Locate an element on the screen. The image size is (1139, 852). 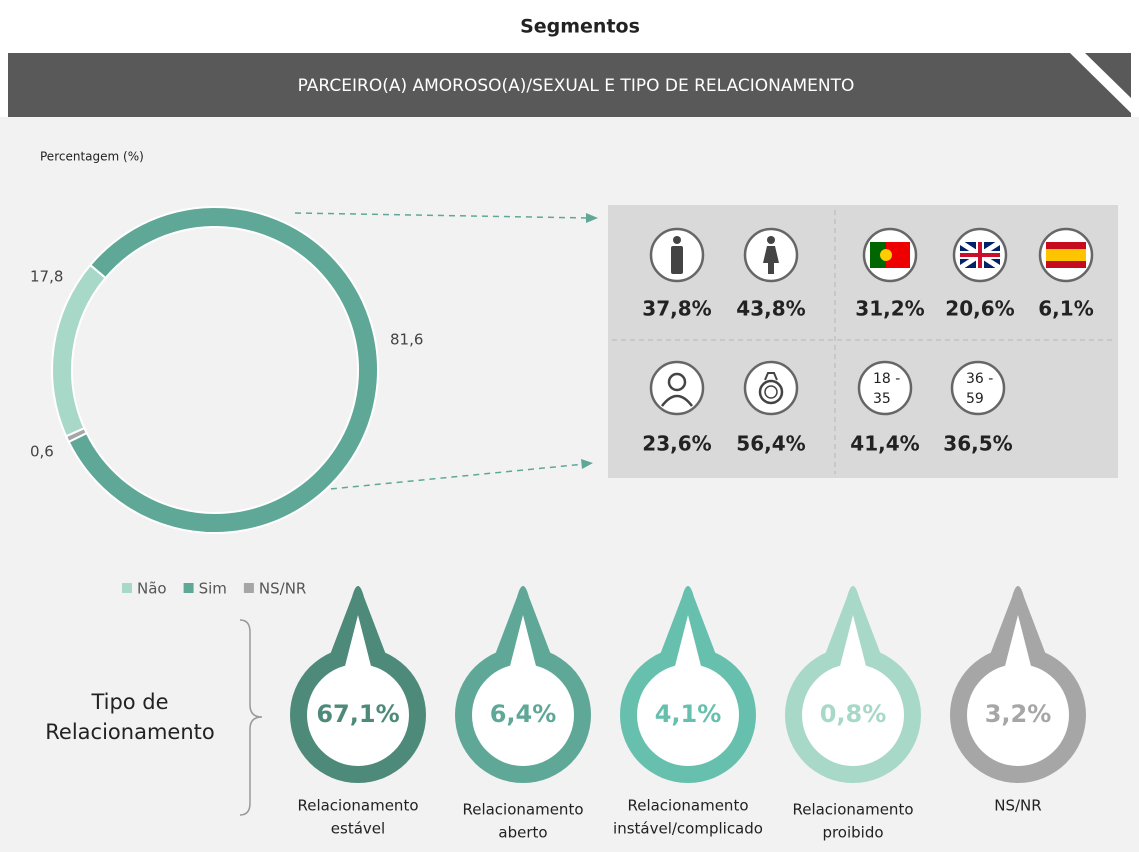
pin-value: 3,2% is located at coordinates (1018, 714).